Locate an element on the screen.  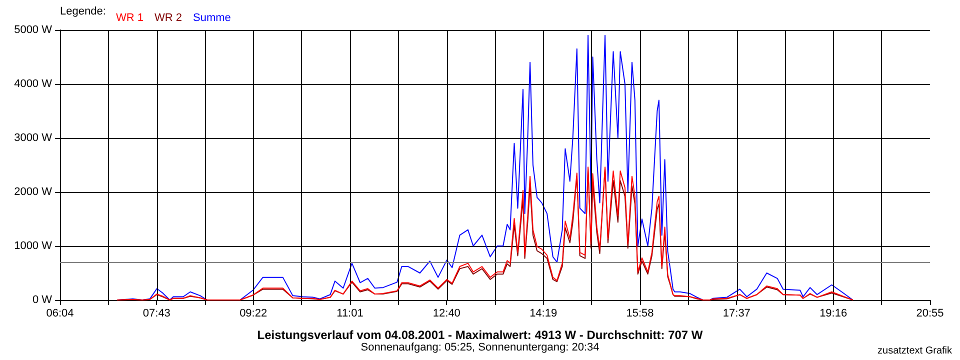
y-tick-label: 2000 W is located at coordinates (33, 192).